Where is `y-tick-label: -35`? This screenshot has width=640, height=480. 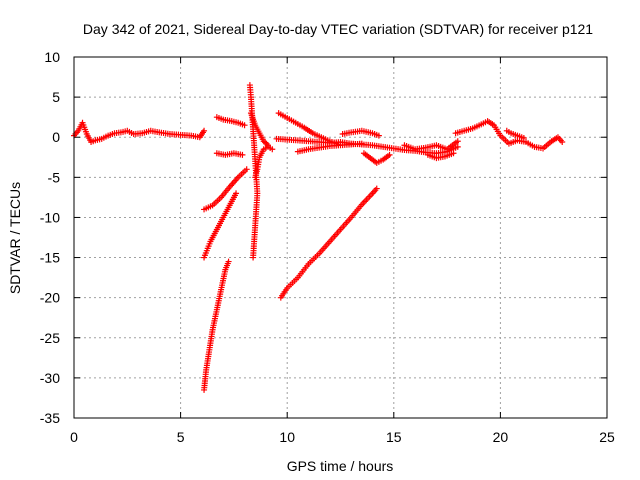 y-tick-label: -35 is located at coordinates (50, 418).